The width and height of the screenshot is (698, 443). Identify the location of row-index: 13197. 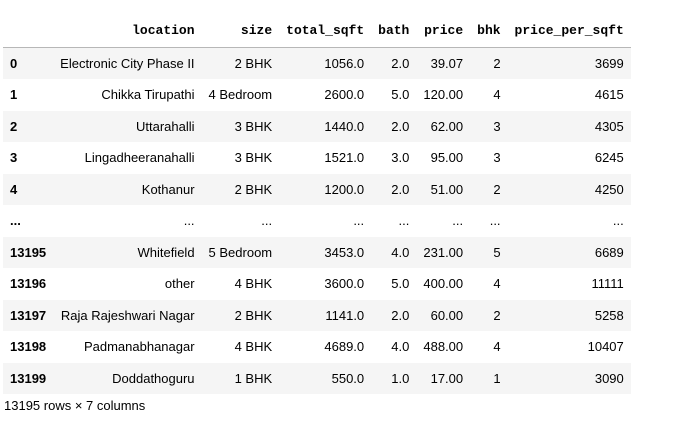
(28, 315).